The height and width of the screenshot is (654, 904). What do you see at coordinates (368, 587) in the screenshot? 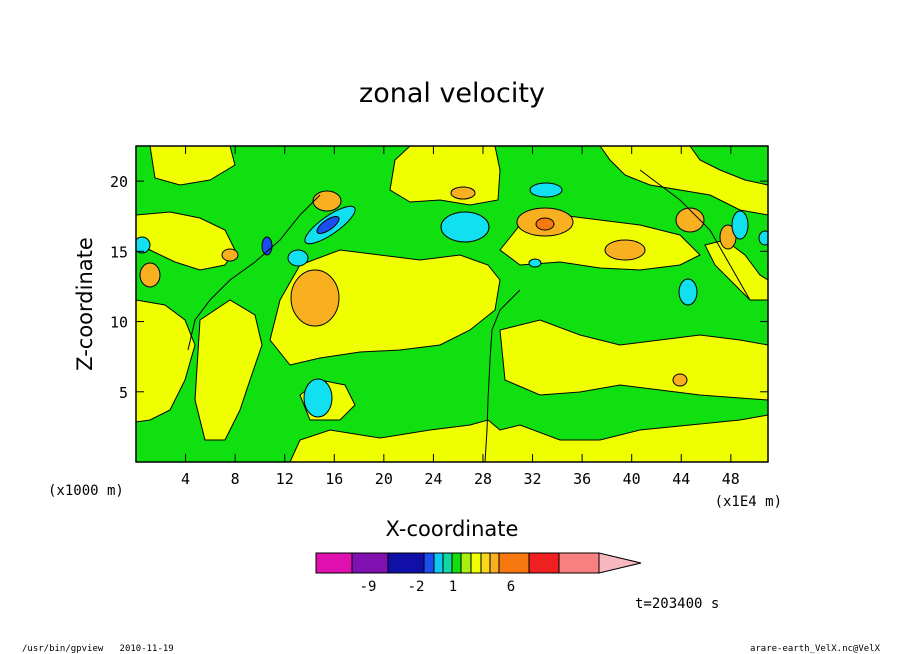
I see `colorbar-tick-label: -9` at bounding box center [368, 587].